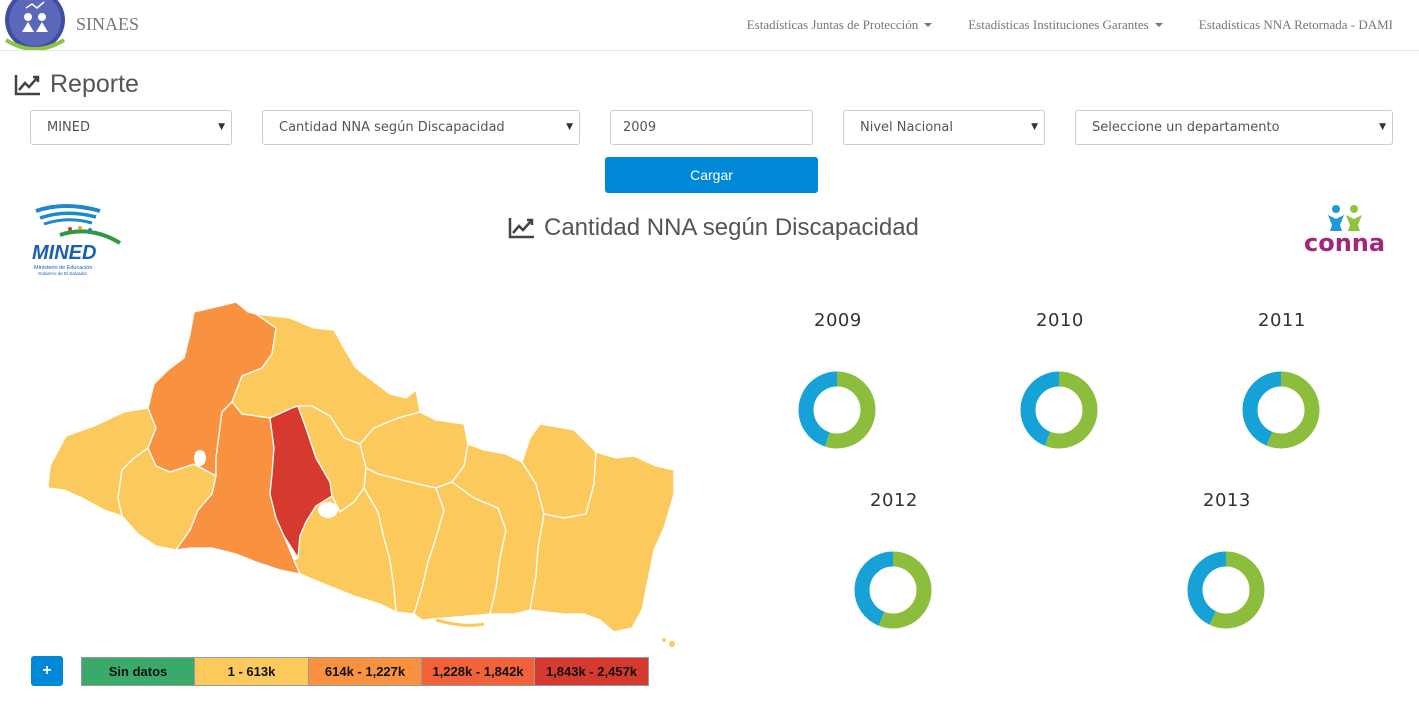  What do you see at coordinates (108, 24) in the screenshot?
I see `brand-name: SINAES` at bounding box center [108, 24].